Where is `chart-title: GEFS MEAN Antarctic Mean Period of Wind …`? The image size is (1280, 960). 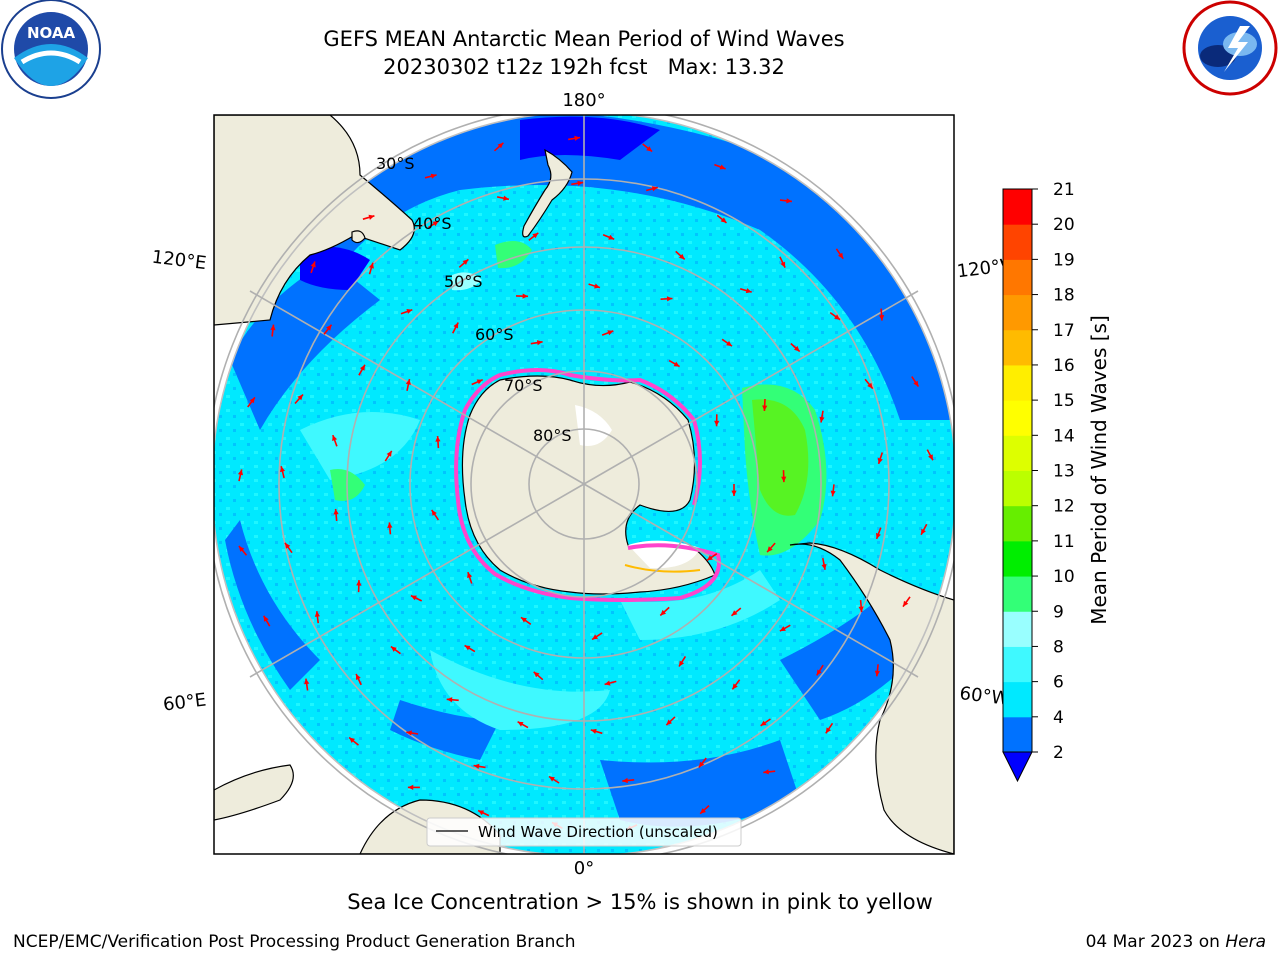
chart-title: GEFS MEAN Antarctic Mean Period of Wind … is located at coordinates (584, 39).